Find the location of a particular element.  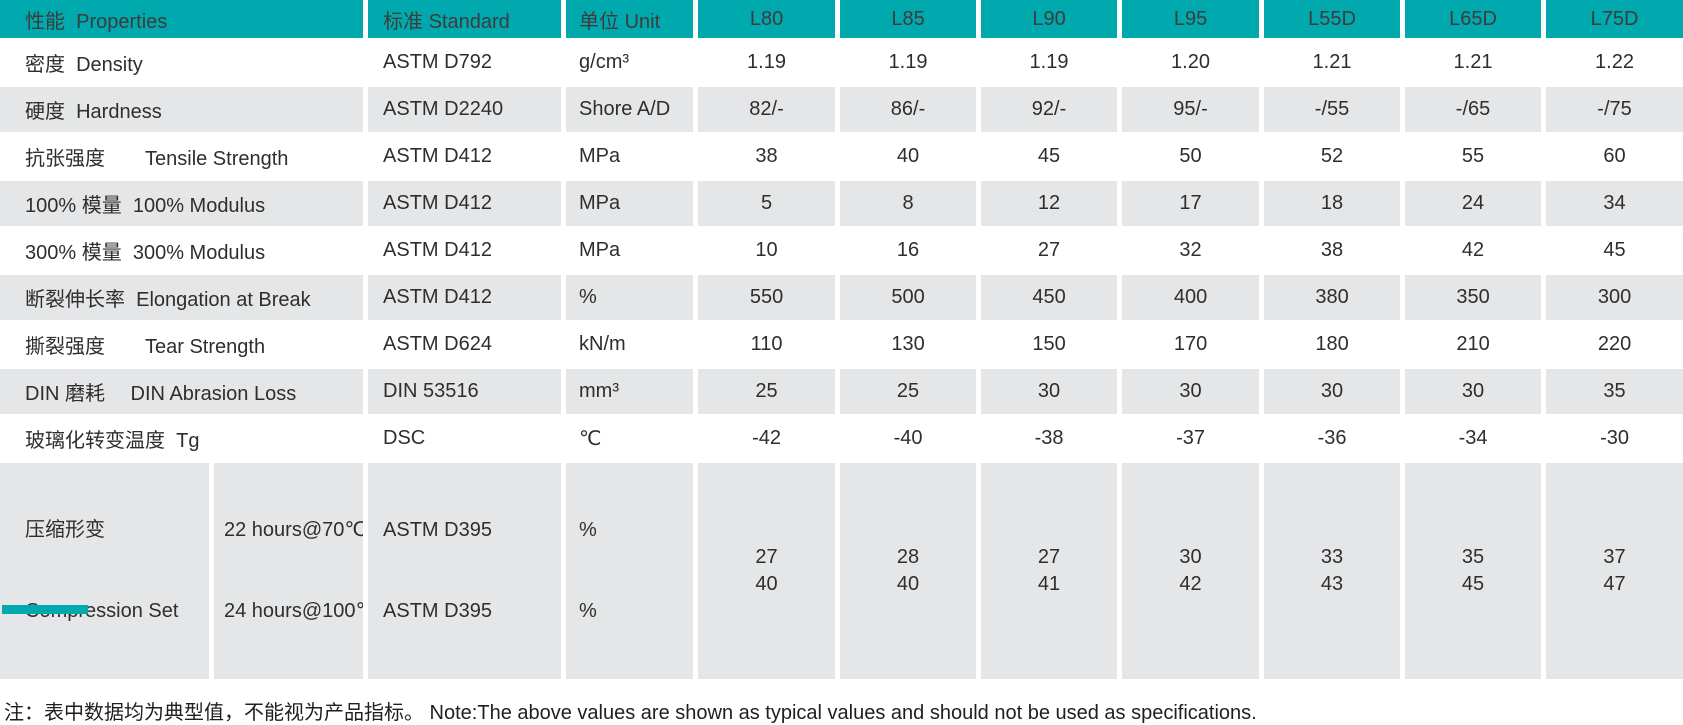

property-cell: 断裂伸长率 Elongation at Break is located at coordinates (182, 296).